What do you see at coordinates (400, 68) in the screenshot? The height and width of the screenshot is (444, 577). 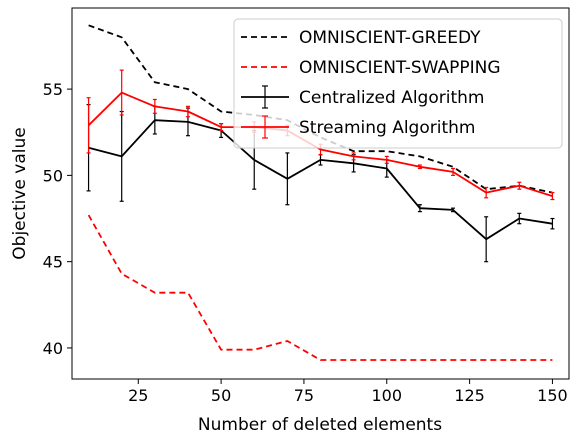 I see `legend-label: OMNISCIENT-SWAPPING` at bounding box center [400, 68].